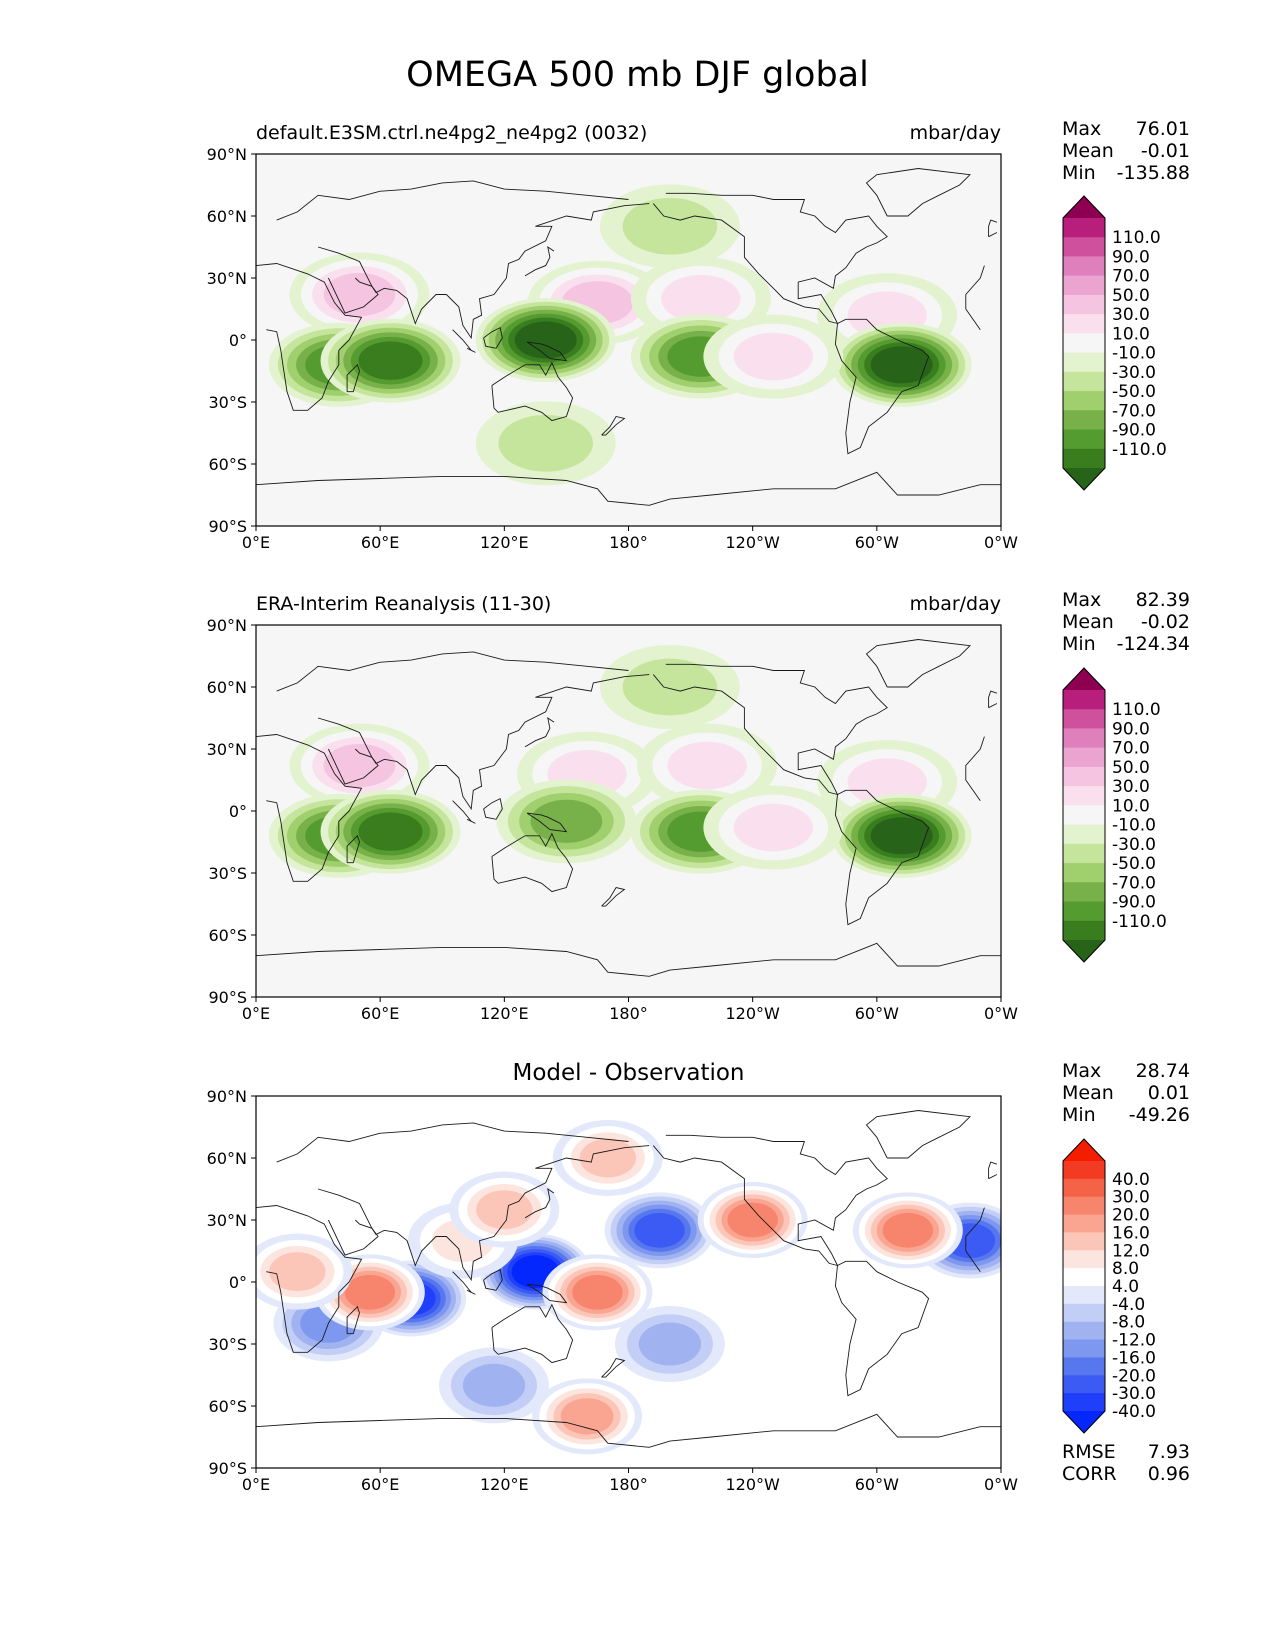  I want to click on x-tick-label: 60°E, so click(380, 1484).